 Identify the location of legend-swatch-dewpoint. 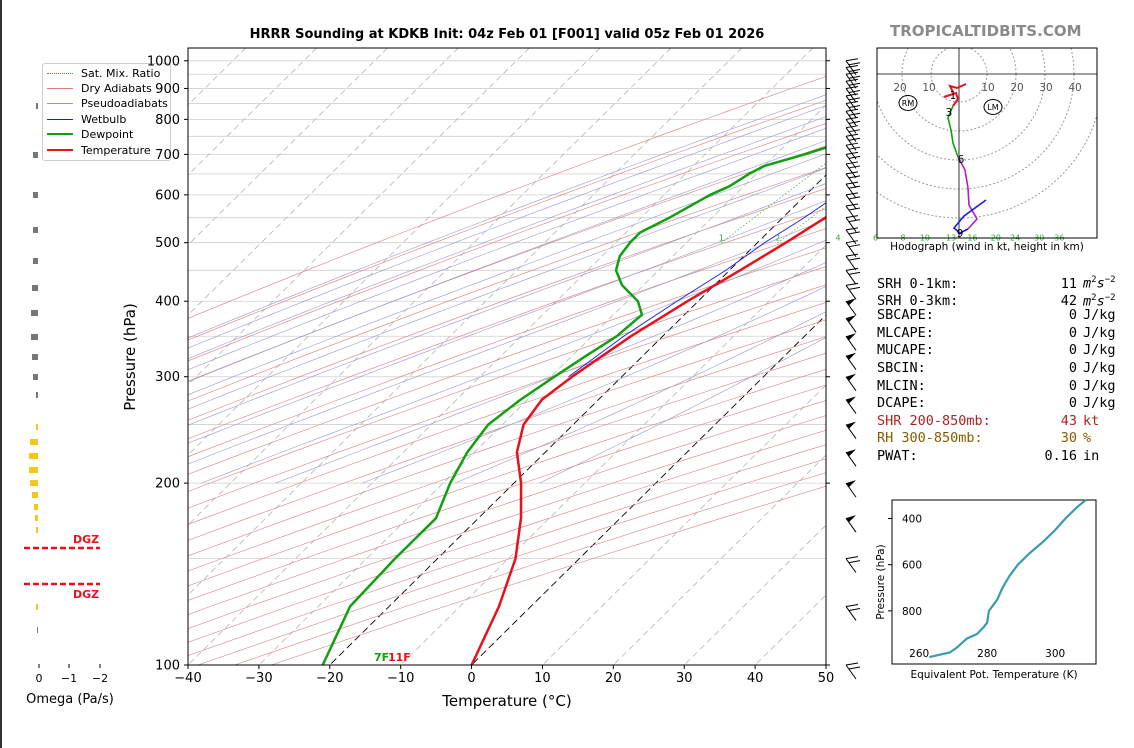
(60, 134).